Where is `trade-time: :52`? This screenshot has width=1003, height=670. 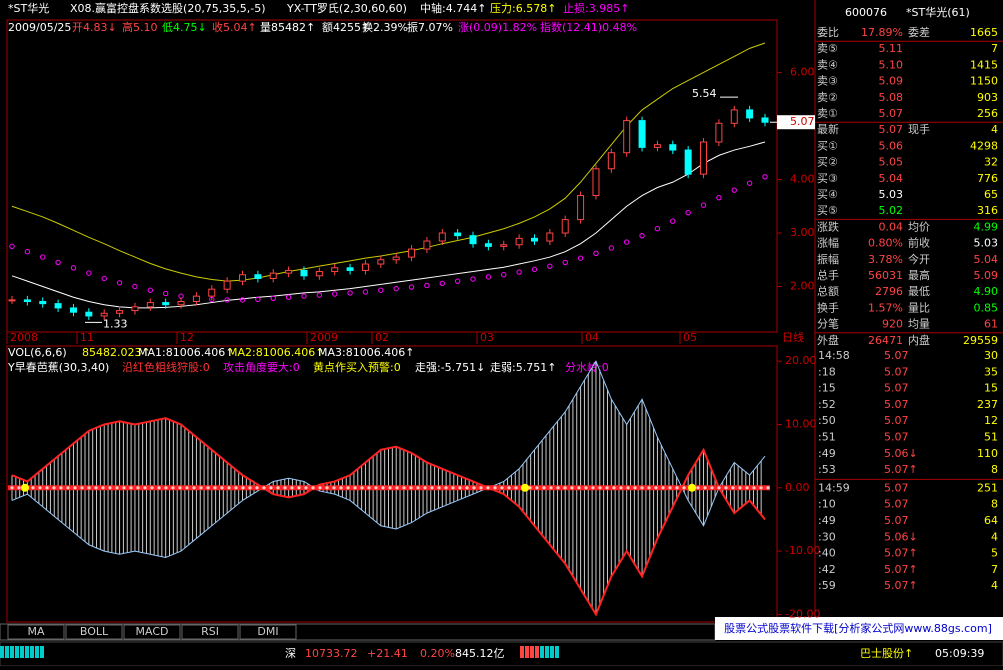 trade-time: :52 is located at coordinates (827, 404).